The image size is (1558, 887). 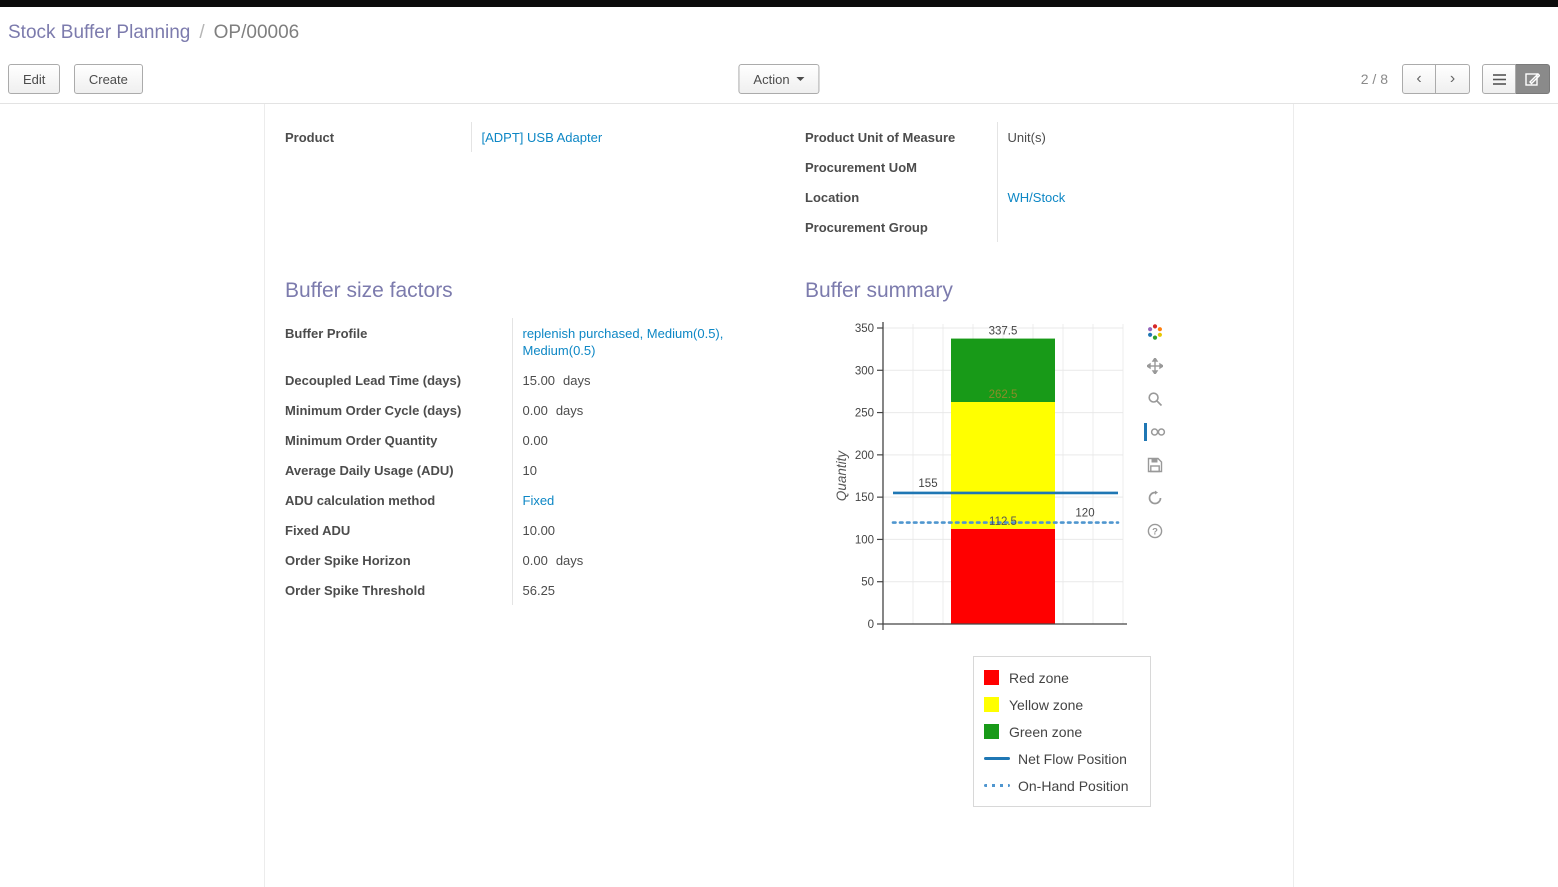 What do you see at coordinates (1003, 332) in the screenshot?
I see `svg-text: 337.5` at bounding box center [1003, 332].